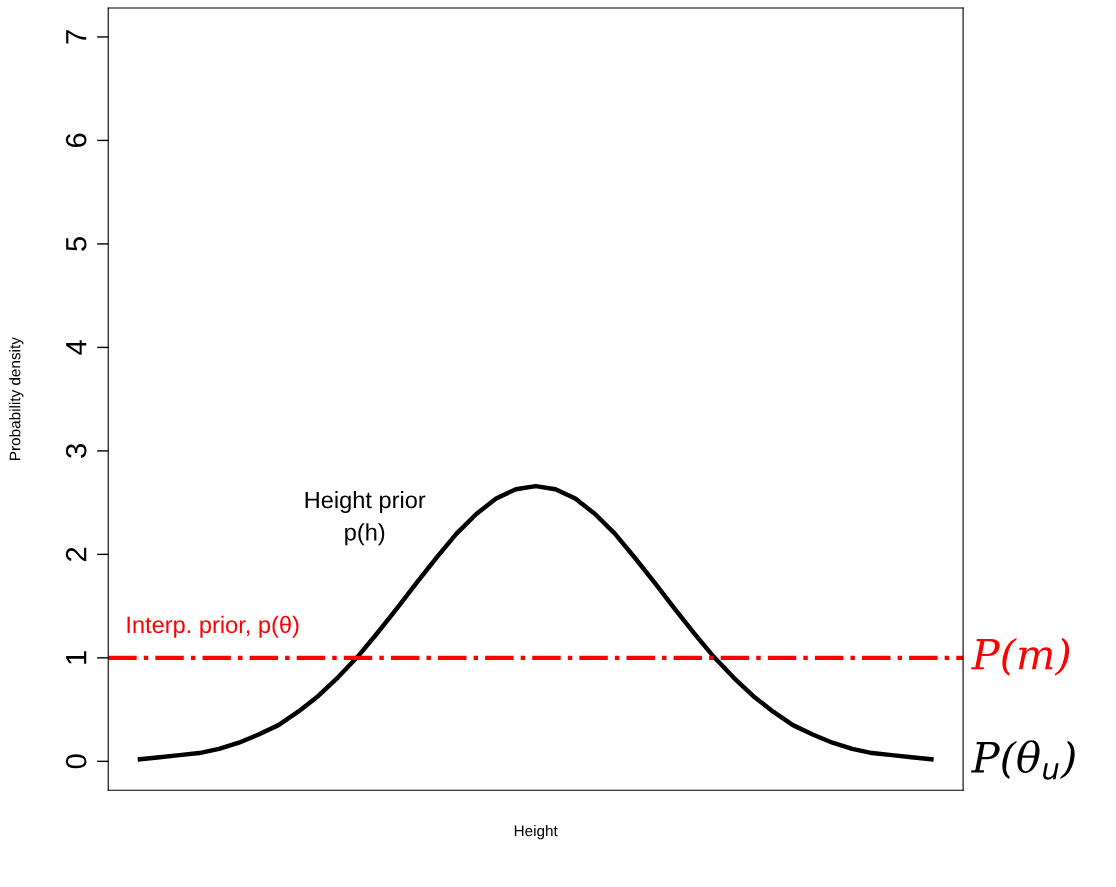 The height and width of the screenshot is (887, 1116). What do you see at coordinates (76, 657) in the screenshot?
I see `y-tick-label: 1` at bounding box center [76, 657].